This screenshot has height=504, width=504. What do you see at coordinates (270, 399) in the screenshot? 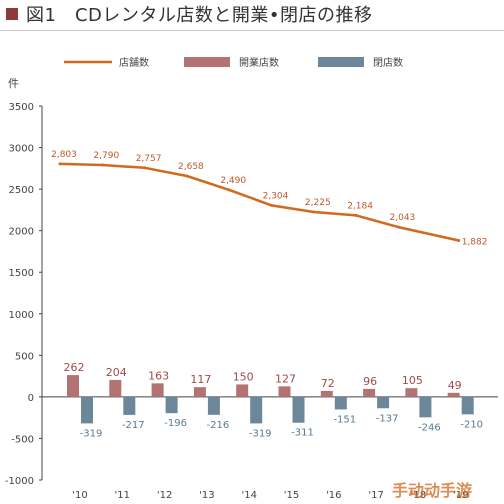
I see `bars` at bounding box center [270, 399].